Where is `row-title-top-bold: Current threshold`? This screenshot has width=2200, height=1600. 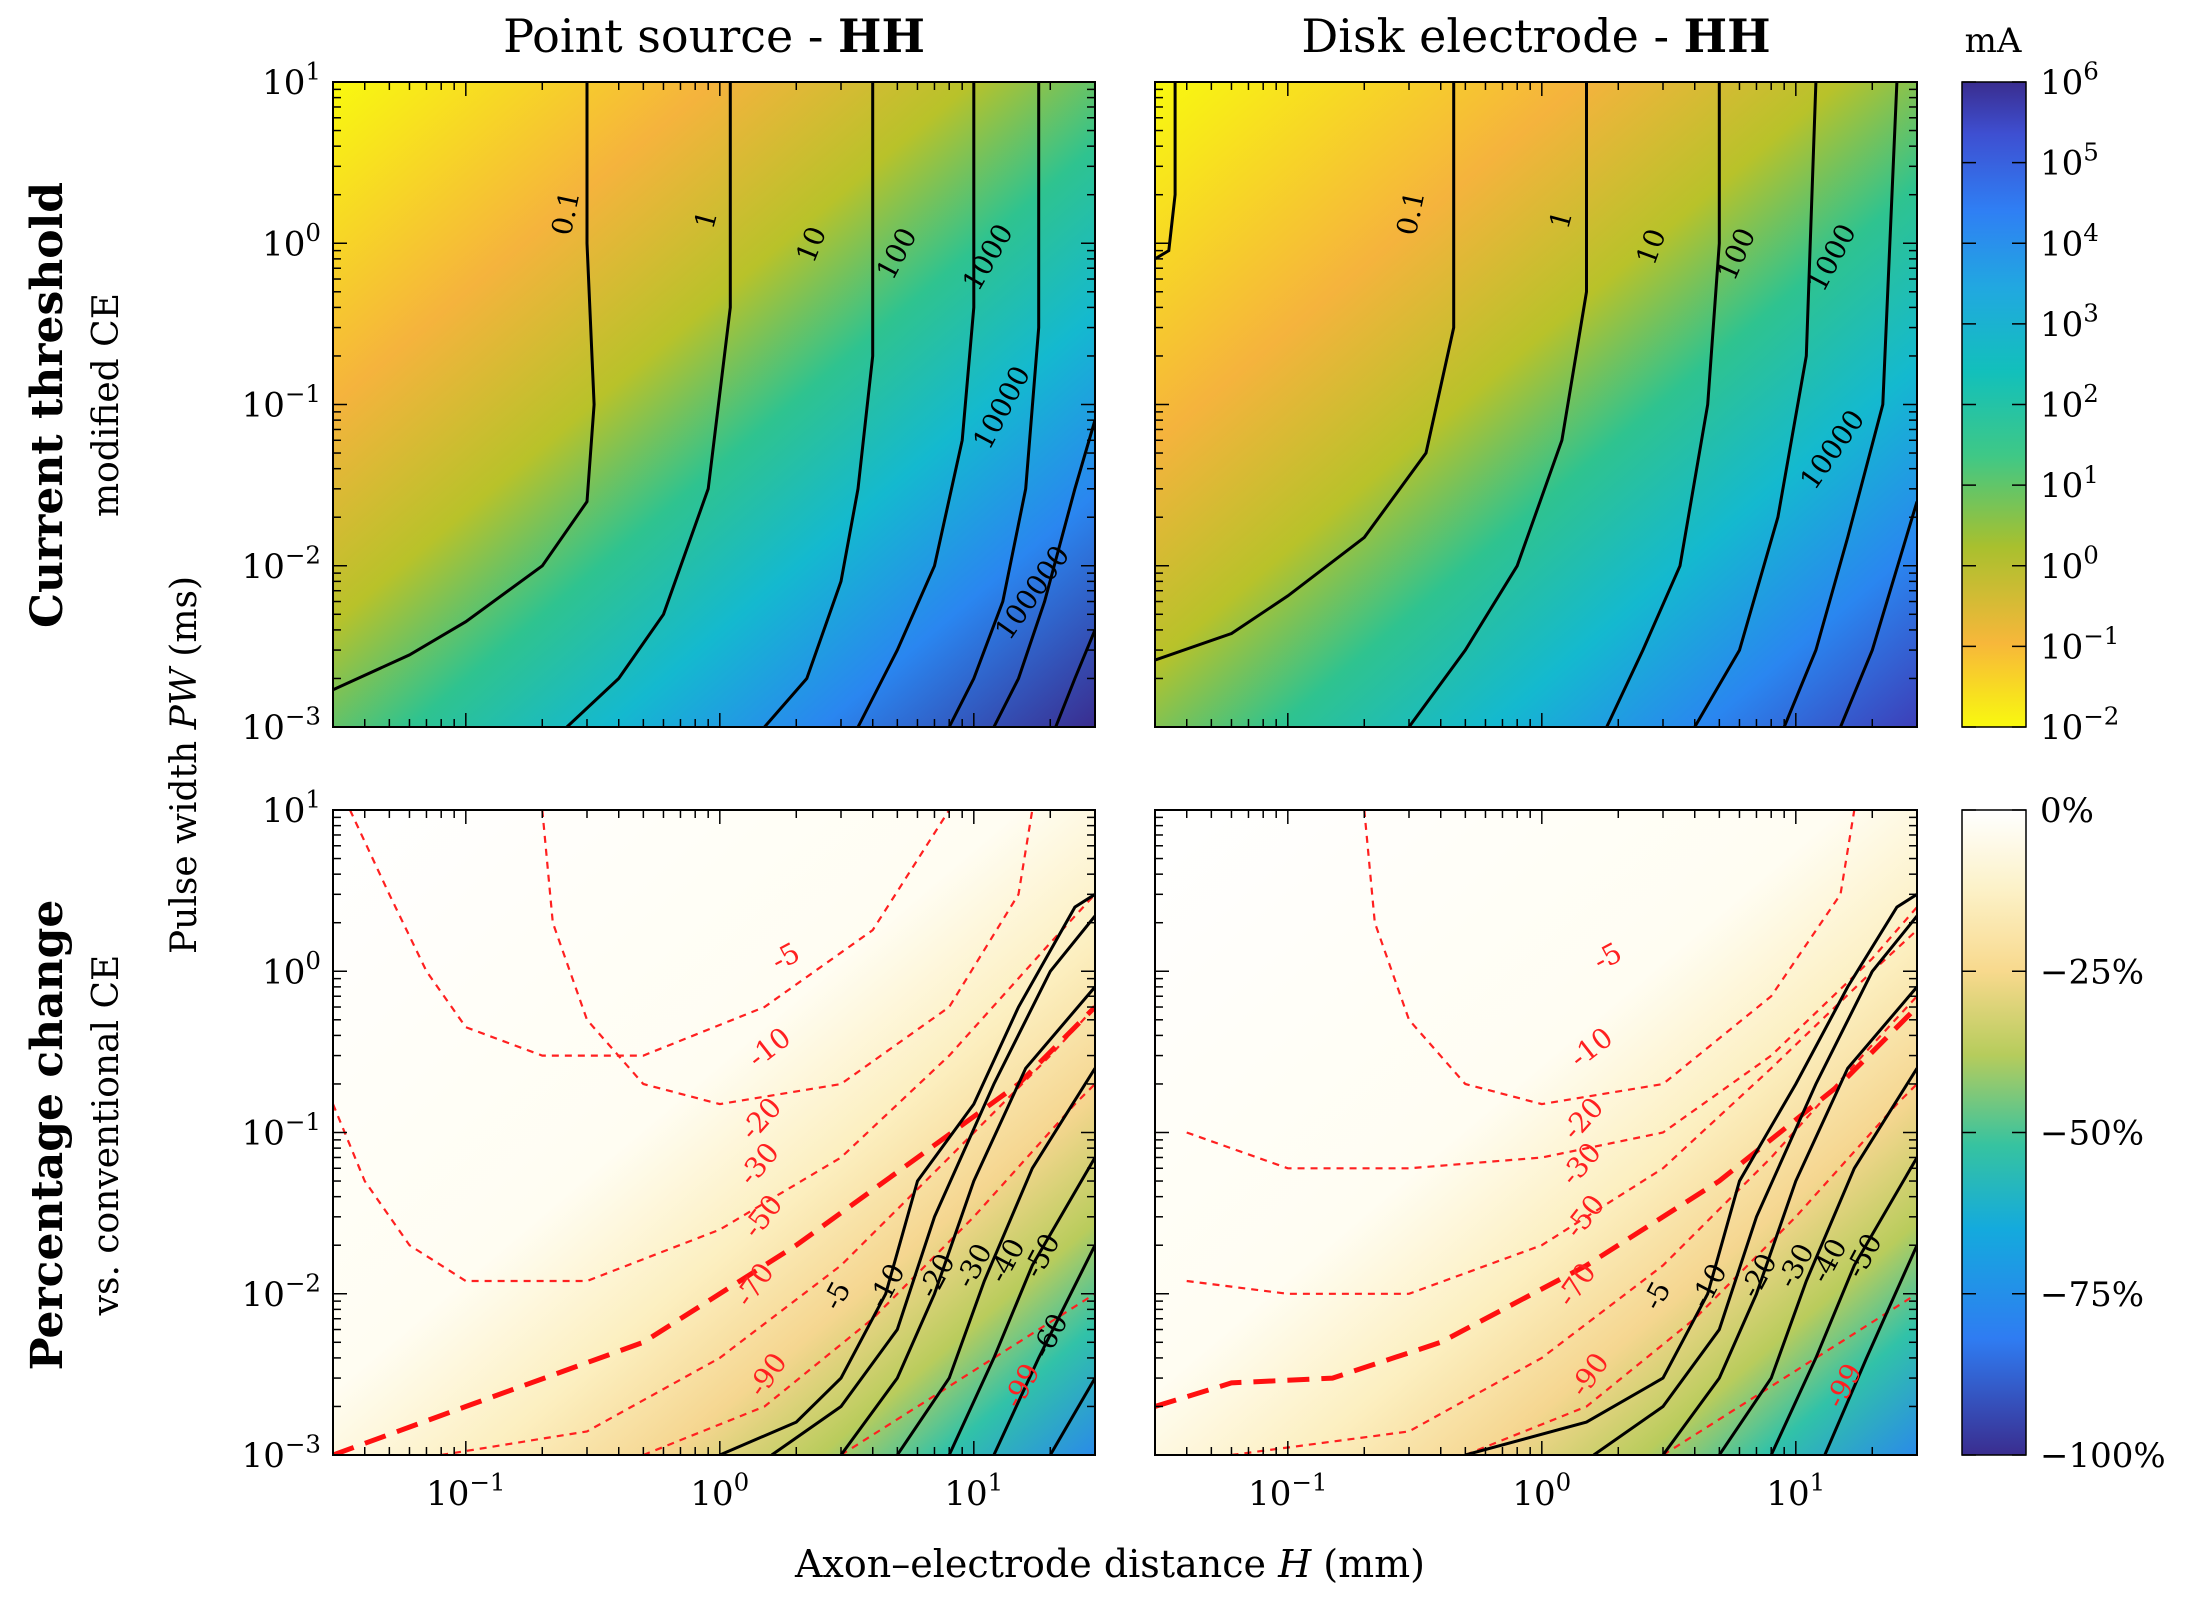 row-title-top-bold: Current threshold is located at coordinates (47, 405).